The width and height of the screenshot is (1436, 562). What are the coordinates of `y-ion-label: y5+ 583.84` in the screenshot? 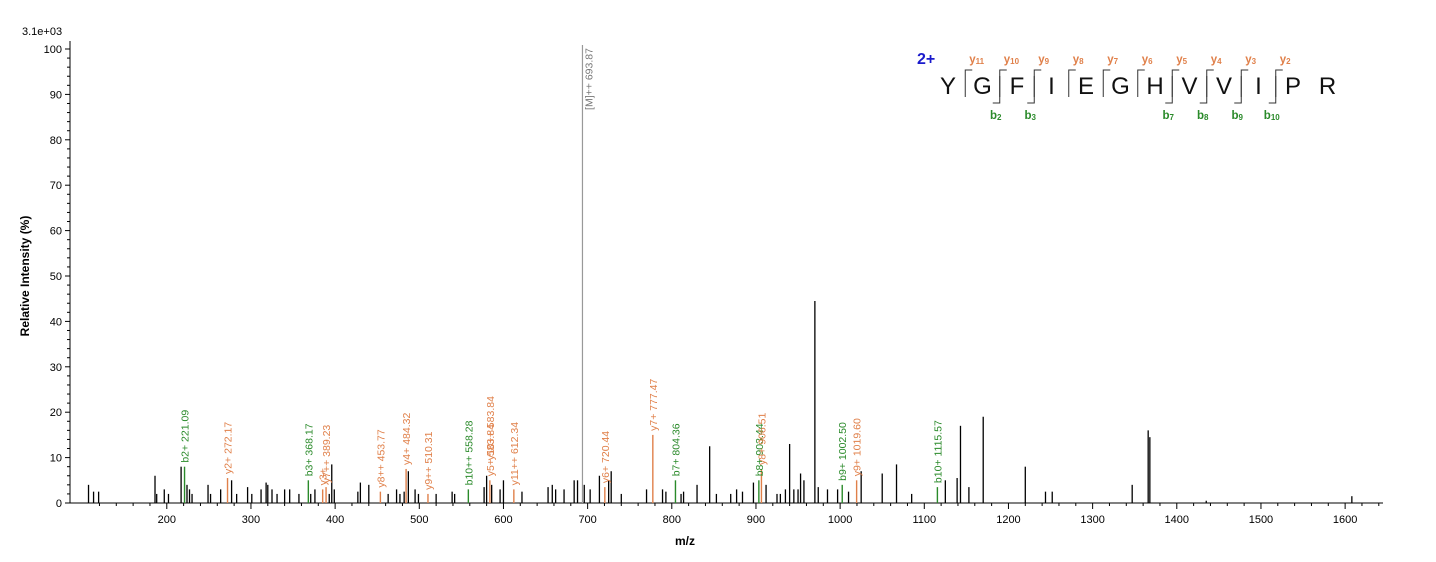 It's located at (491, 450).